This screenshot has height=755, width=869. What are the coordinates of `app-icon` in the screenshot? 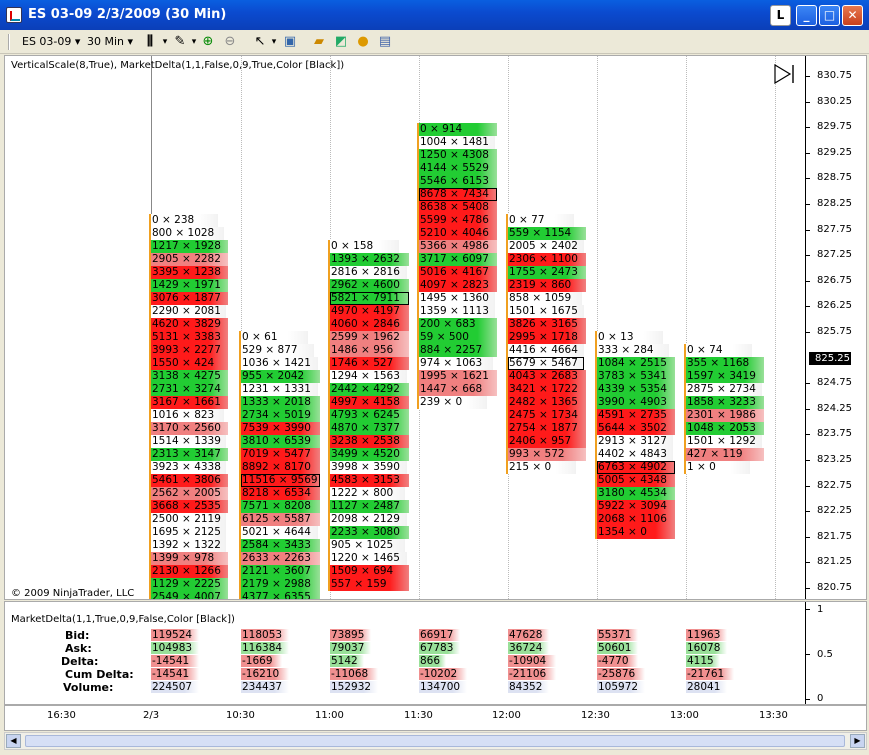 It's located at (14, 15).